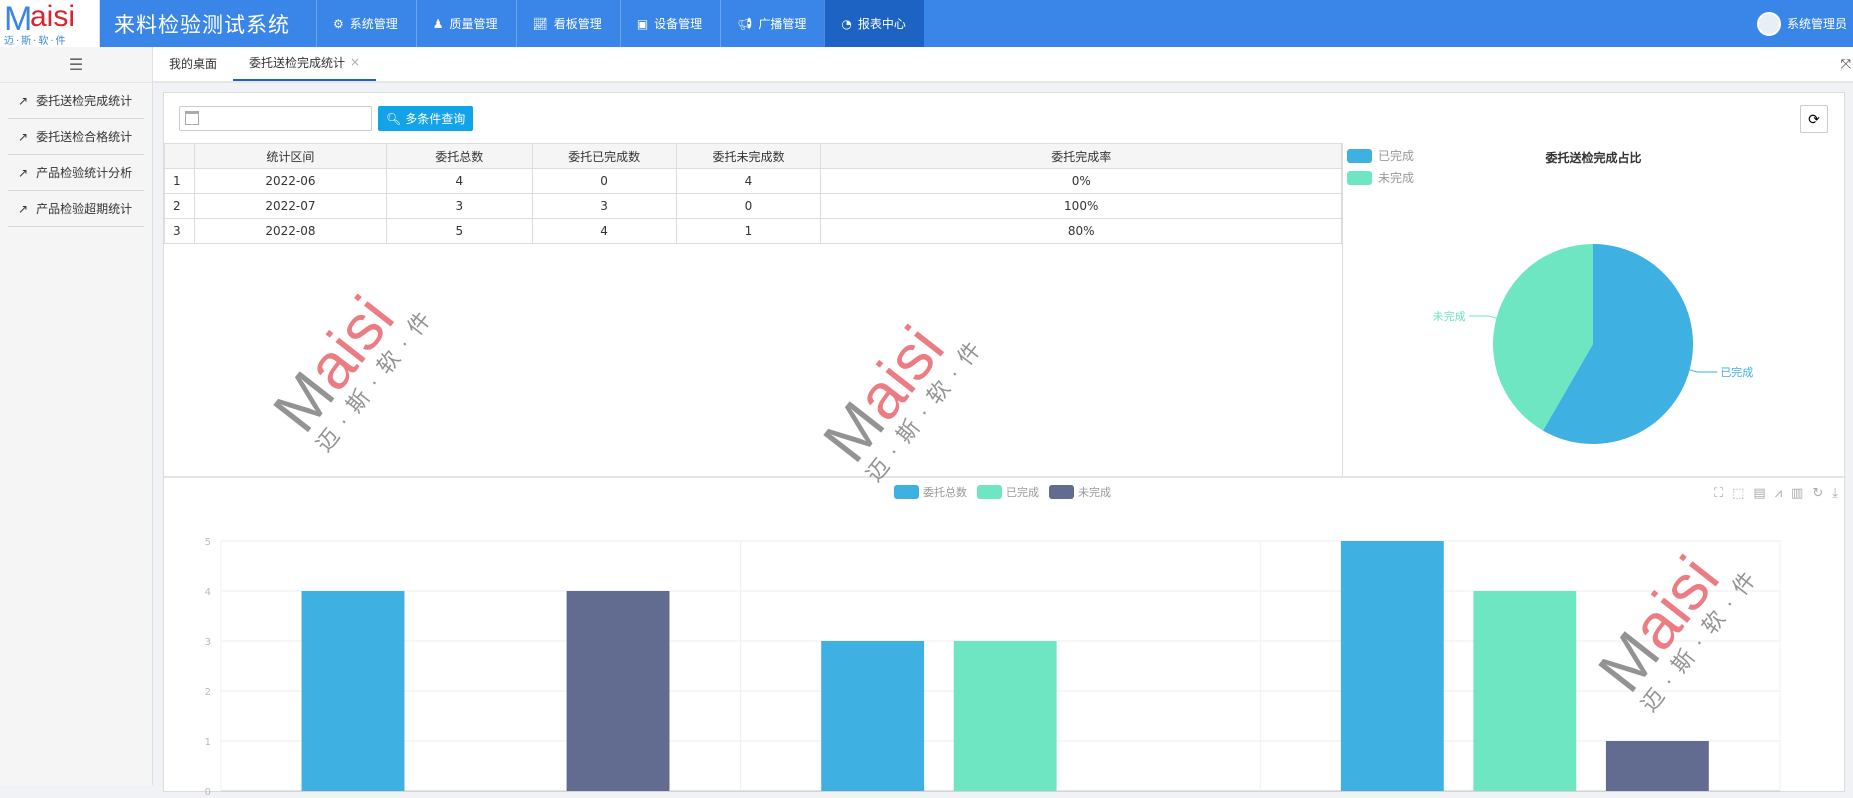  I want to click on table-cell: 1, so click(748, 231).